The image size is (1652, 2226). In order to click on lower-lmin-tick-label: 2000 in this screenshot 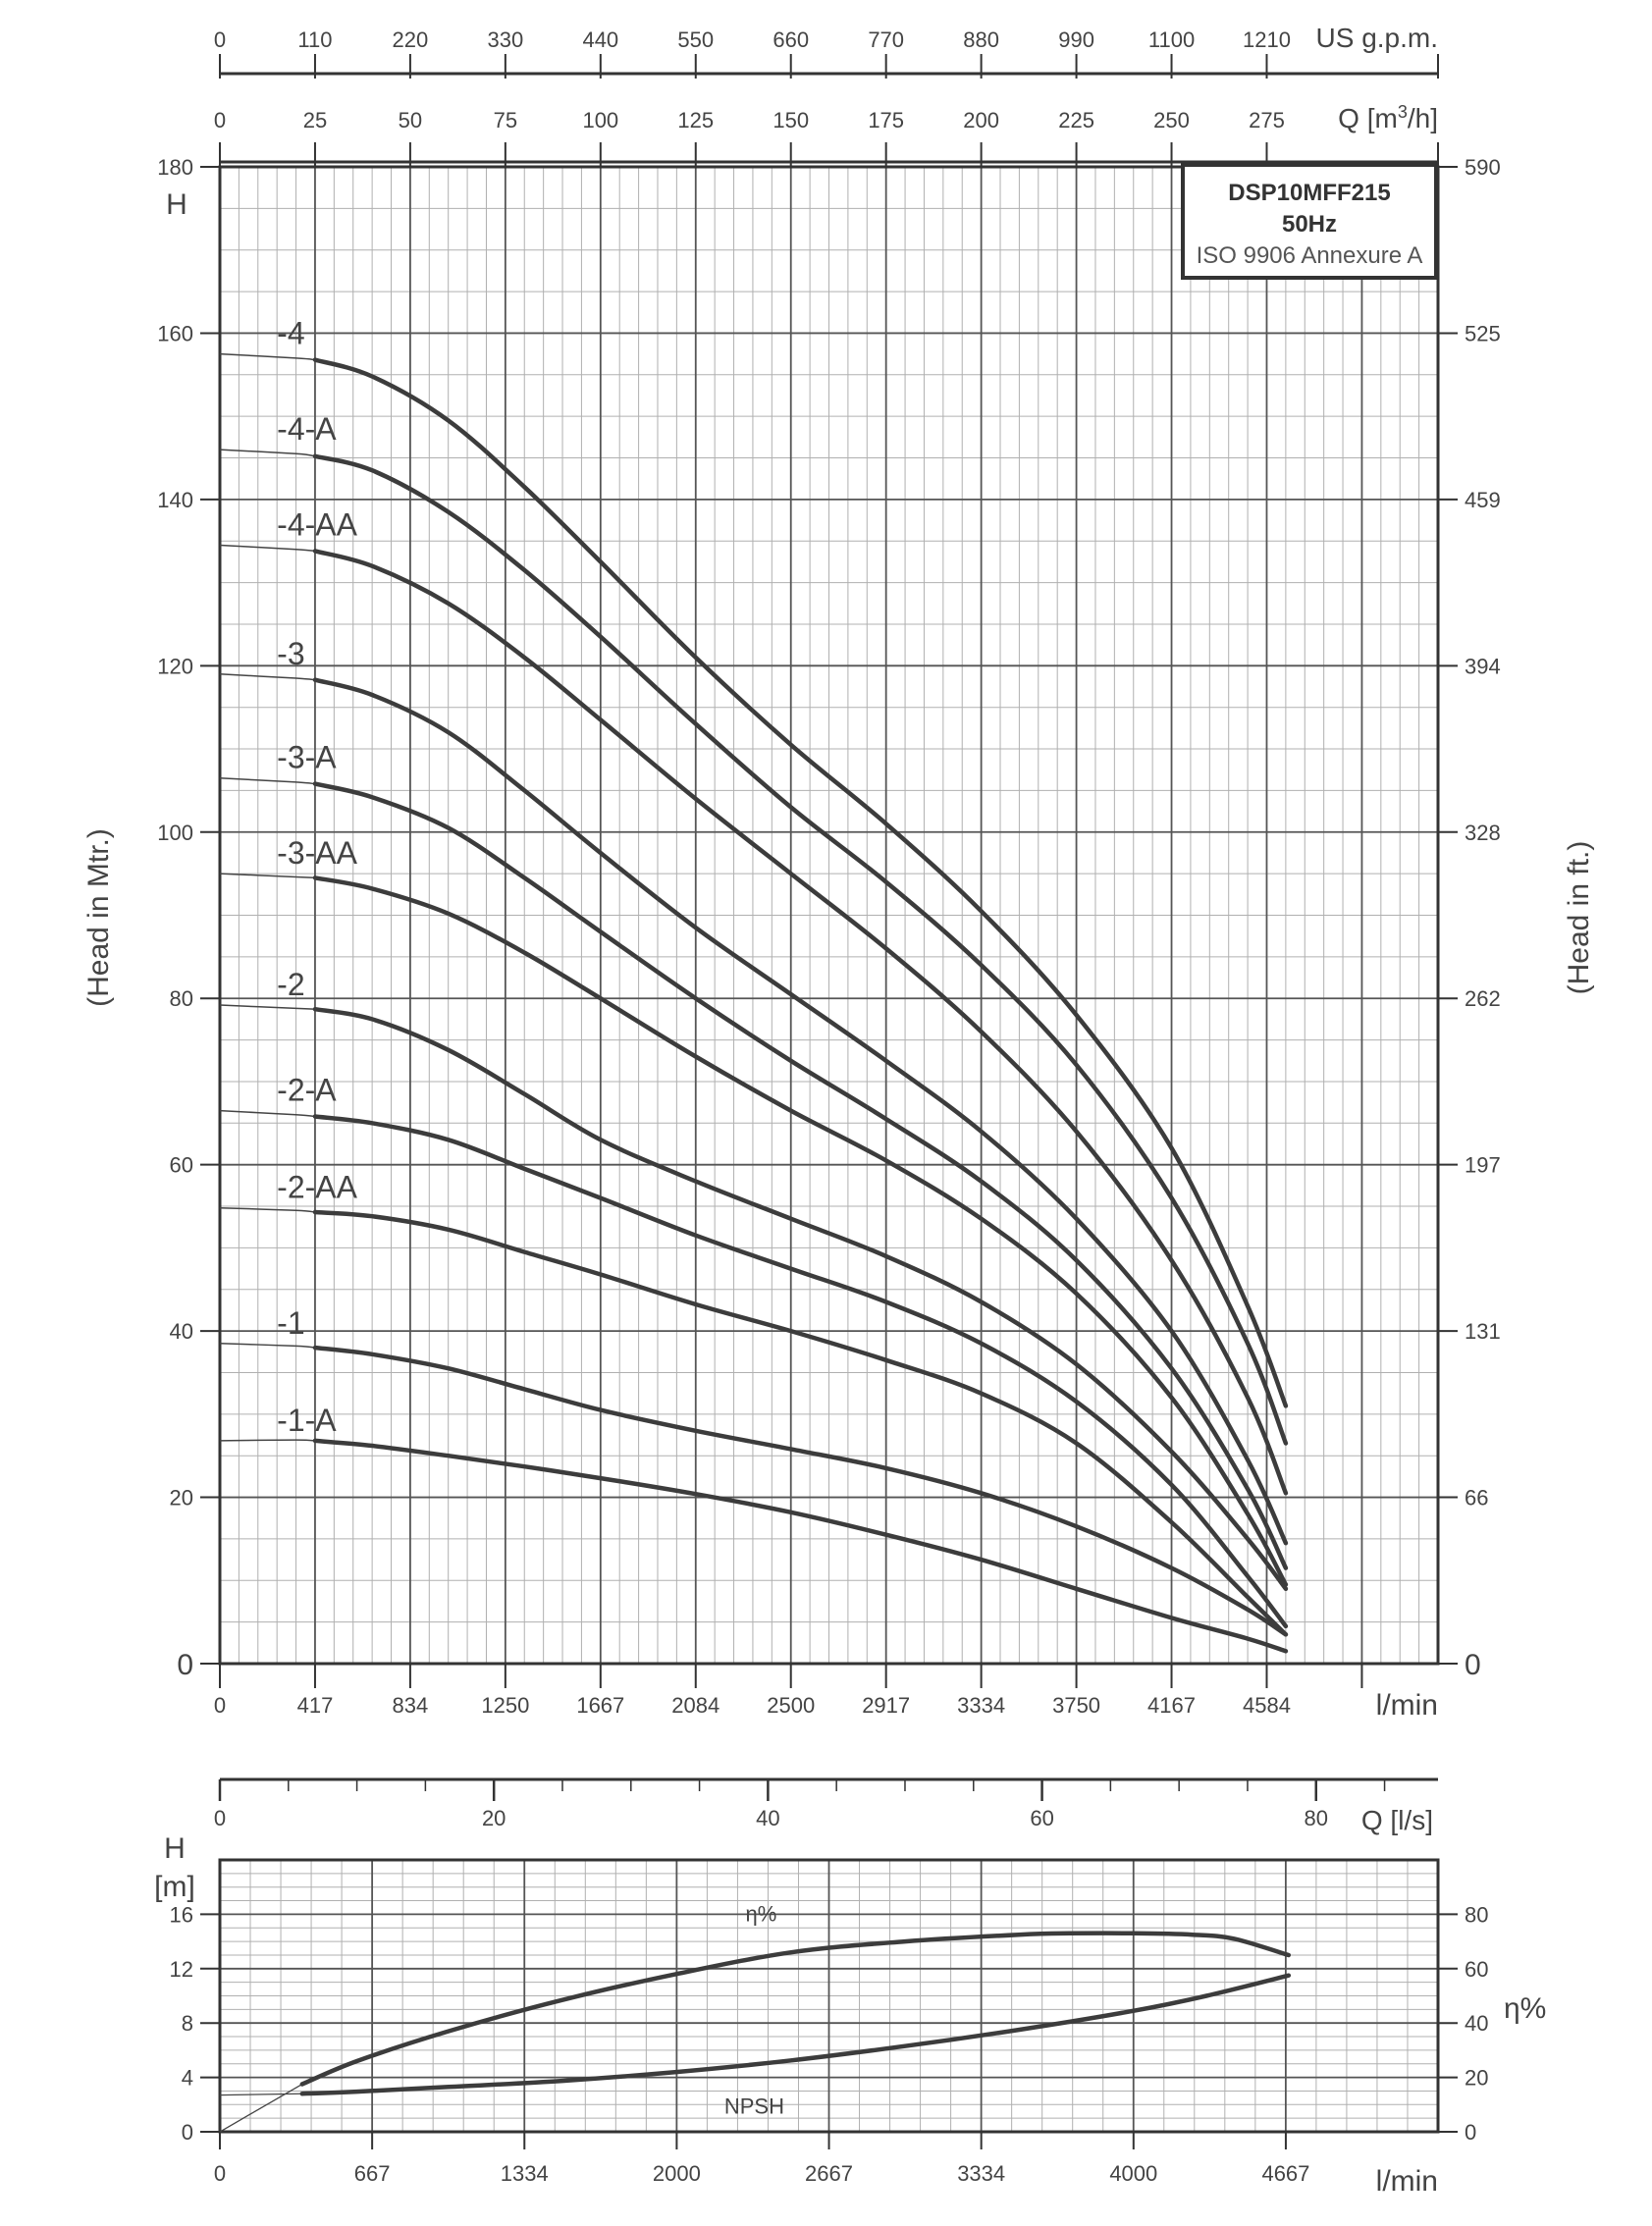, I will do `click(677, 2173)`.